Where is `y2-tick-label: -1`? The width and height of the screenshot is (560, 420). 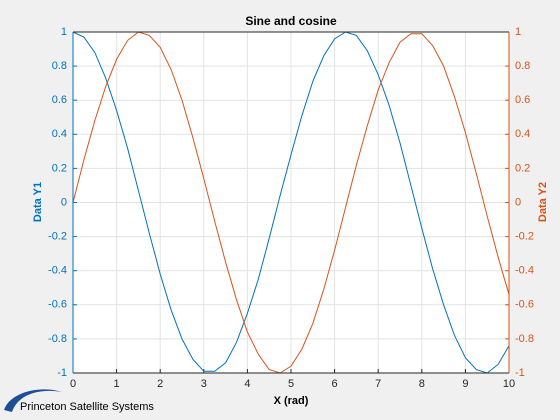
y2-tick-label: -1 is located at coordinates (520, 373).